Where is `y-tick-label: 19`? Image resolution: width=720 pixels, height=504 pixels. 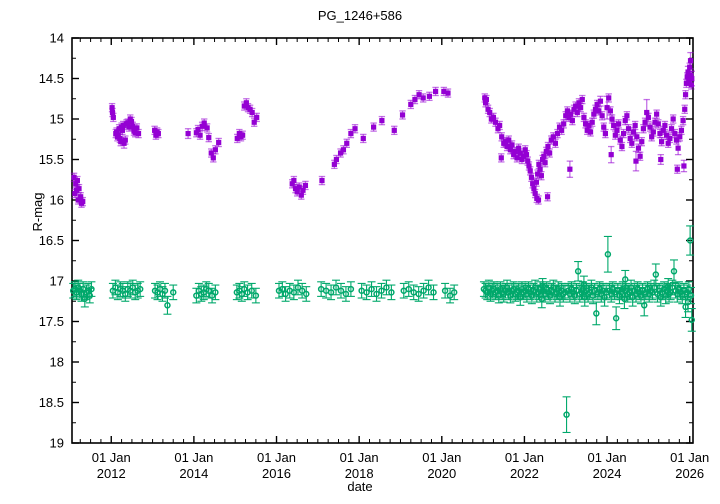
y-tick-label: 19 is located at coordinates (57, 443).